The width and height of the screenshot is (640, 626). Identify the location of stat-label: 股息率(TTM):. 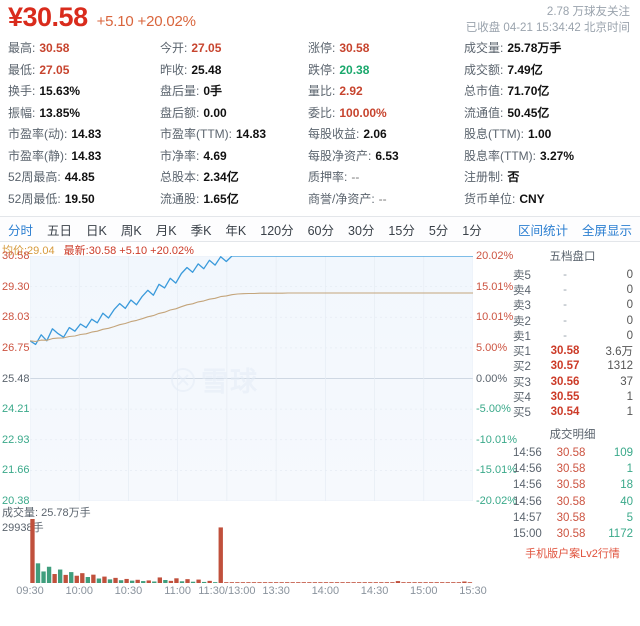
(500, 155).